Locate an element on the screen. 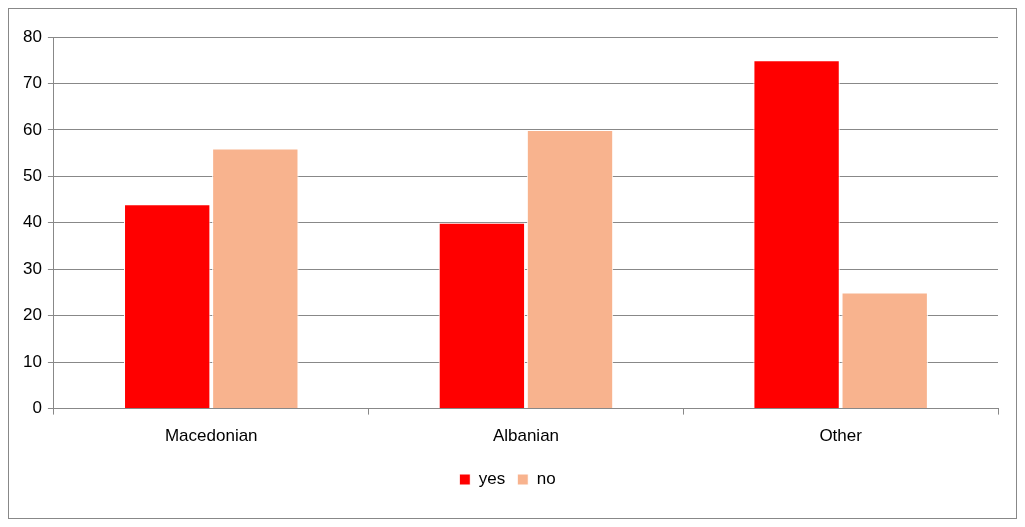 The image size is (1025, 527). y-tick-label: 60 is located at coordinates (32, 129).